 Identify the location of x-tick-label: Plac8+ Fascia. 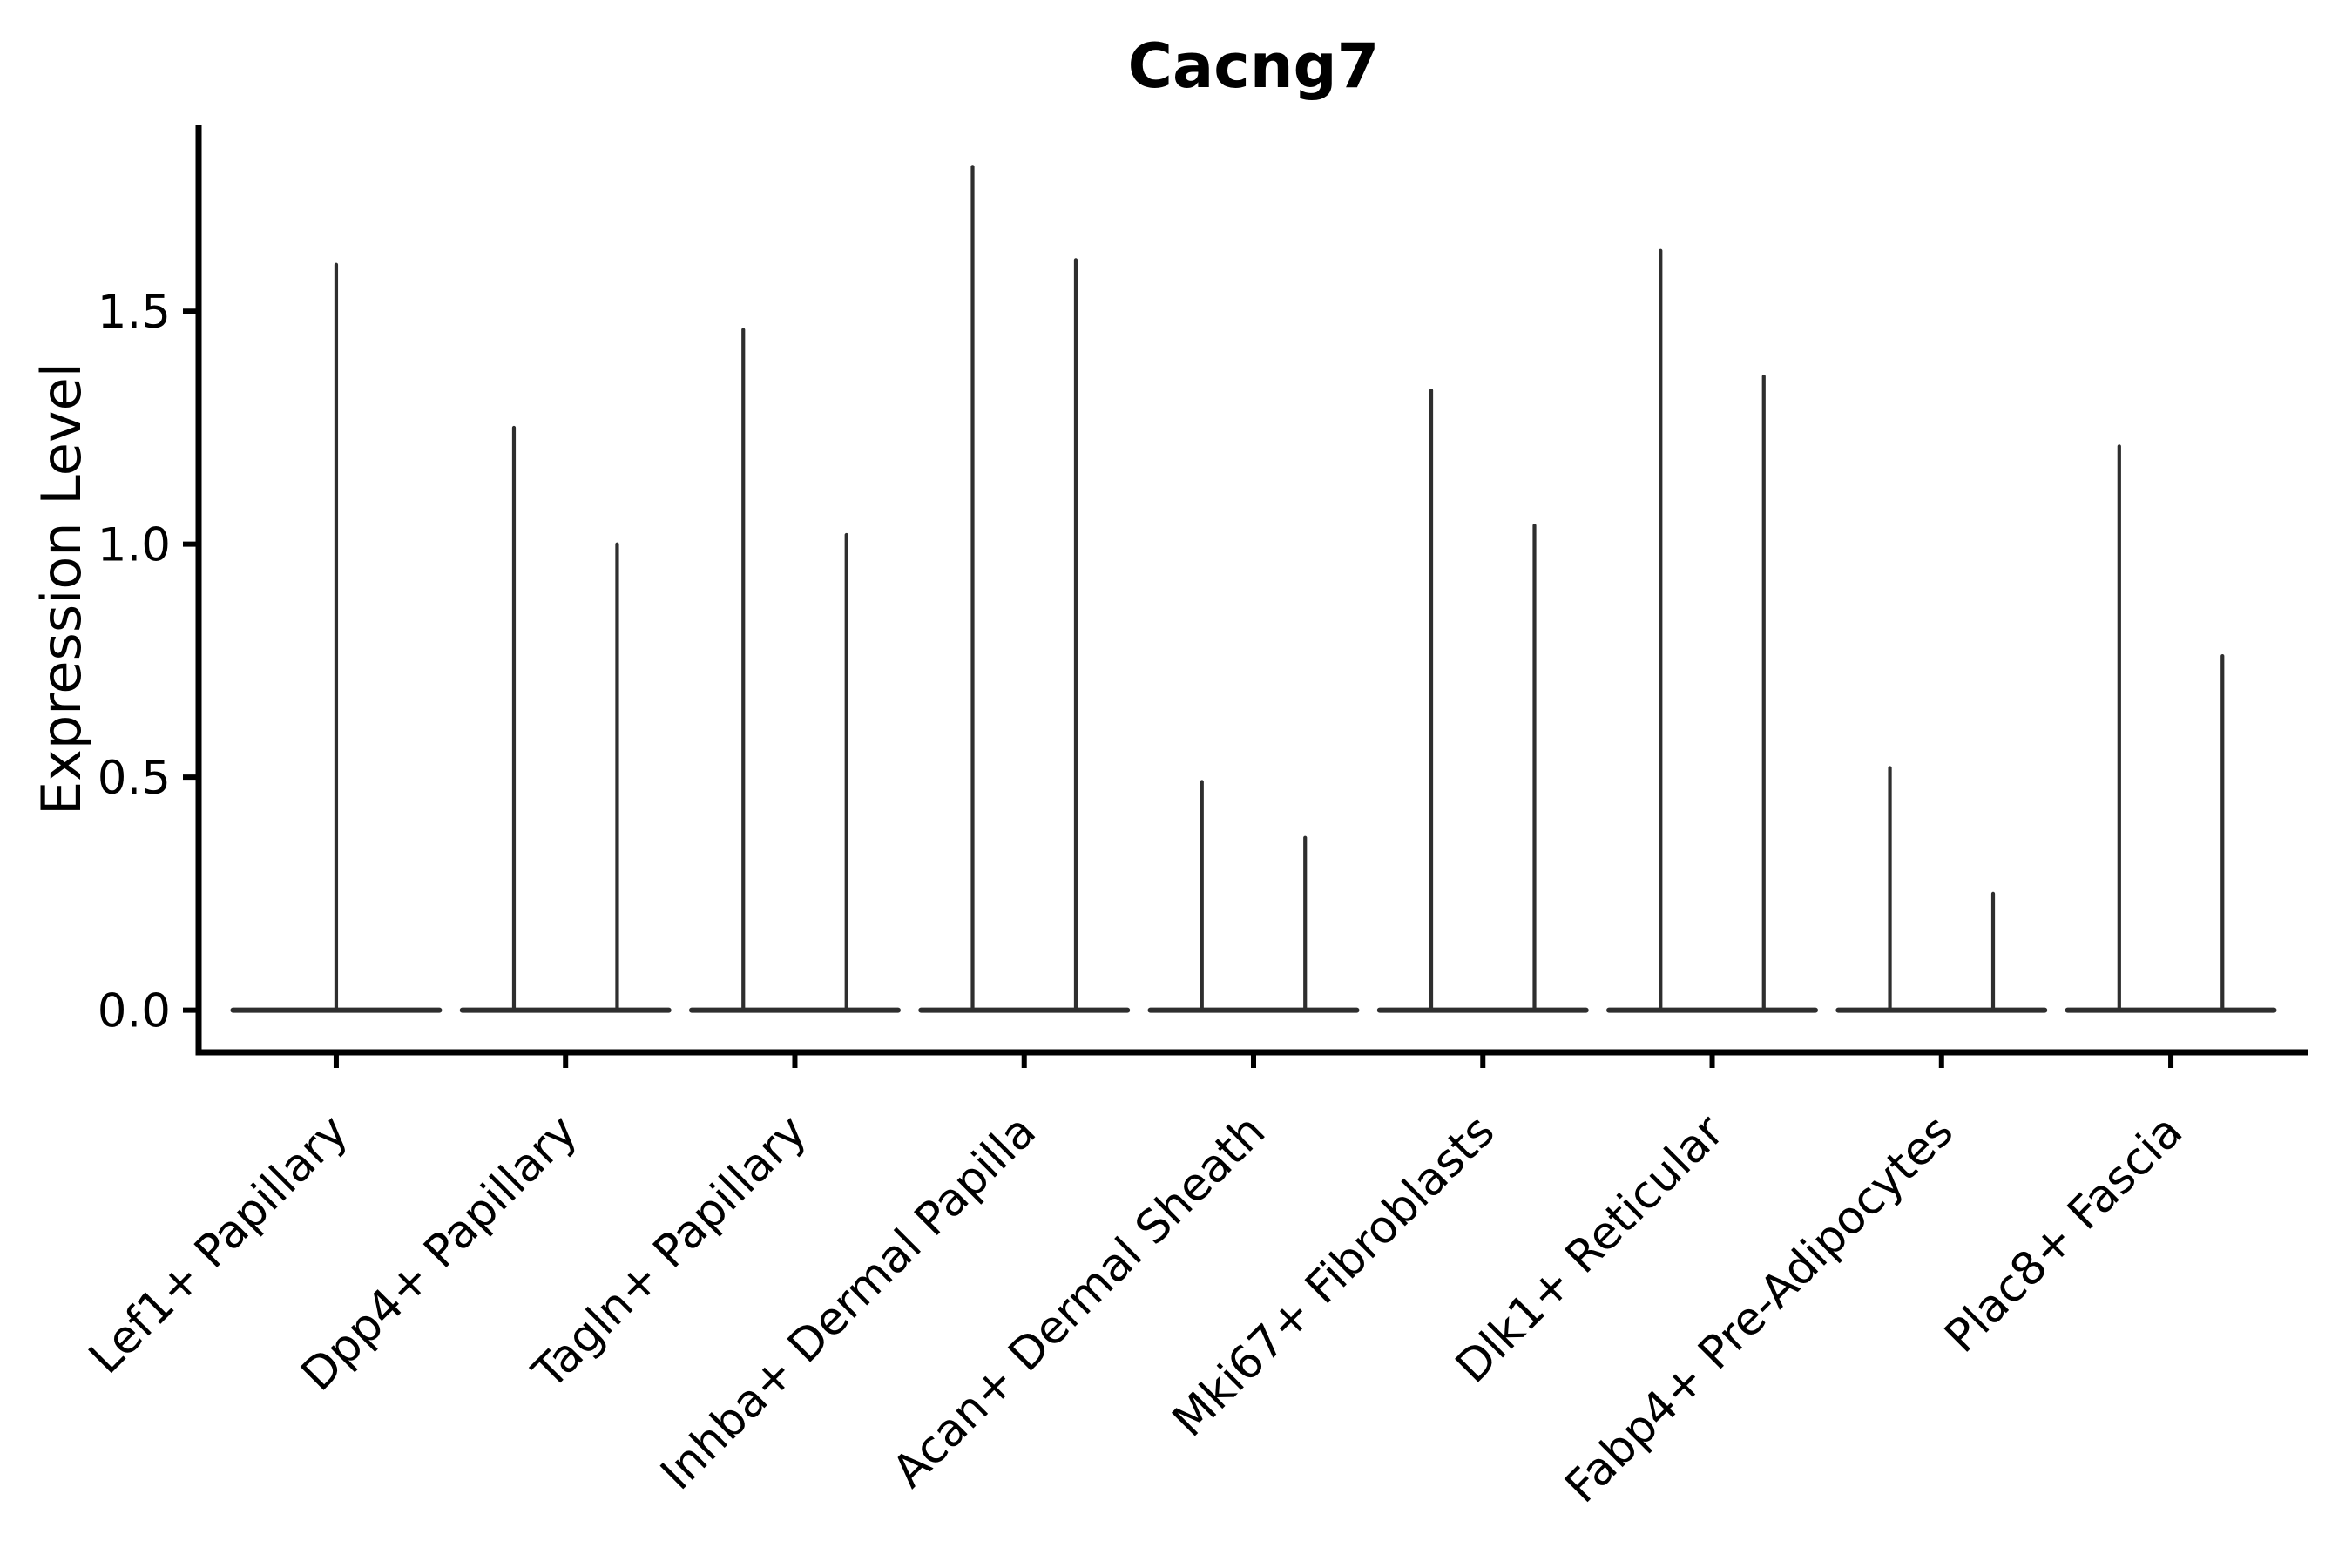
(2064, 1234).